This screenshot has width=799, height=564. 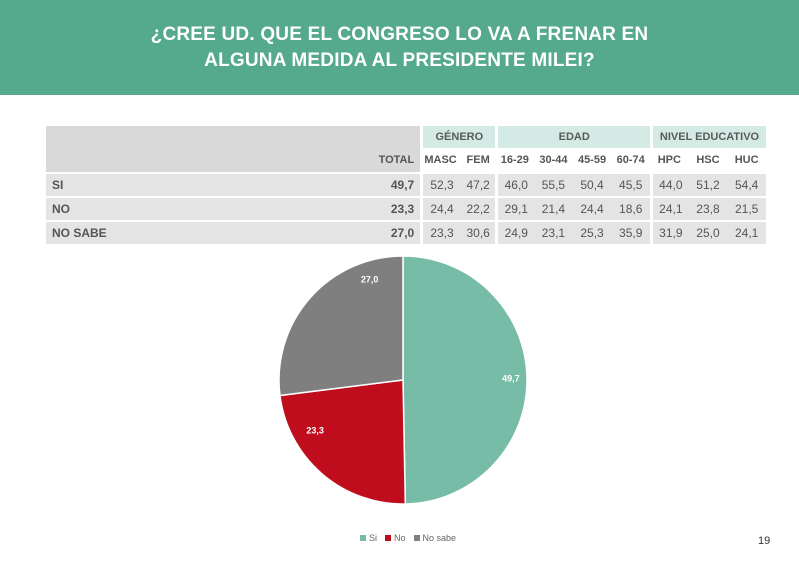 I want to click on col-45-59: 45-59, so click(x=592, y=160).